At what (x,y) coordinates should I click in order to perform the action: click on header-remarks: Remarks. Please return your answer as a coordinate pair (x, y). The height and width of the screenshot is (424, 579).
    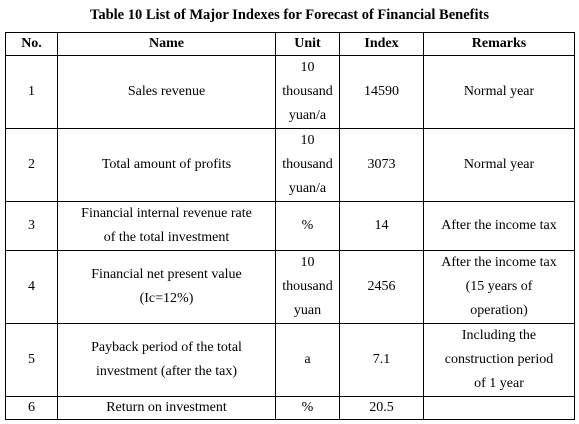
    Looking at the image, I should click on (499, 44).